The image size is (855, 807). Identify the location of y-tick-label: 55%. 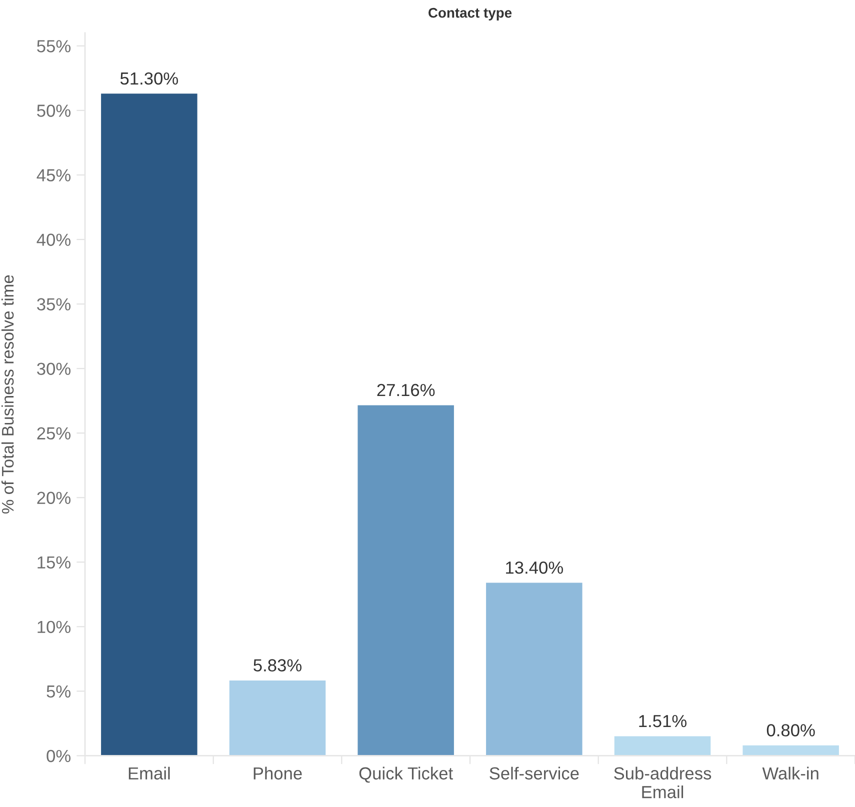
(53, 46).